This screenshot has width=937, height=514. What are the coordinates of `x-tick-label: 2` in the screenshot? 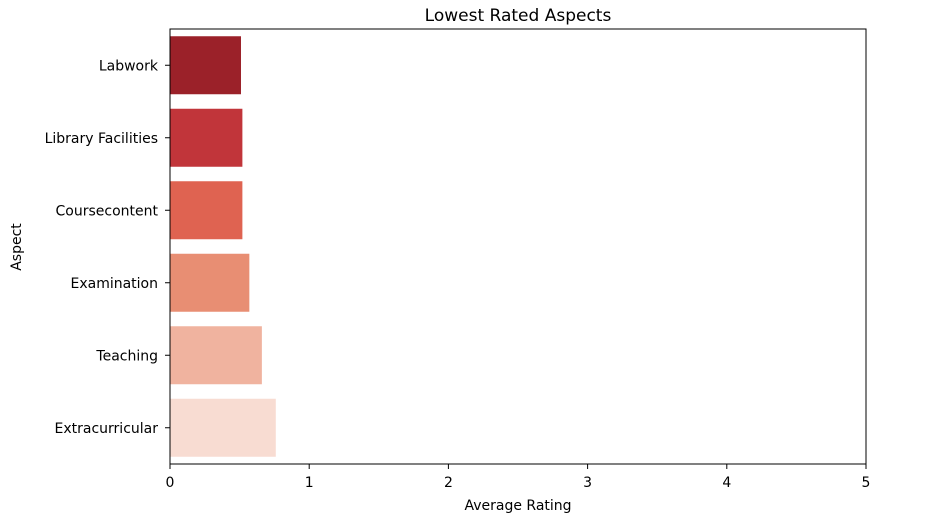 It's located at (448, 483).